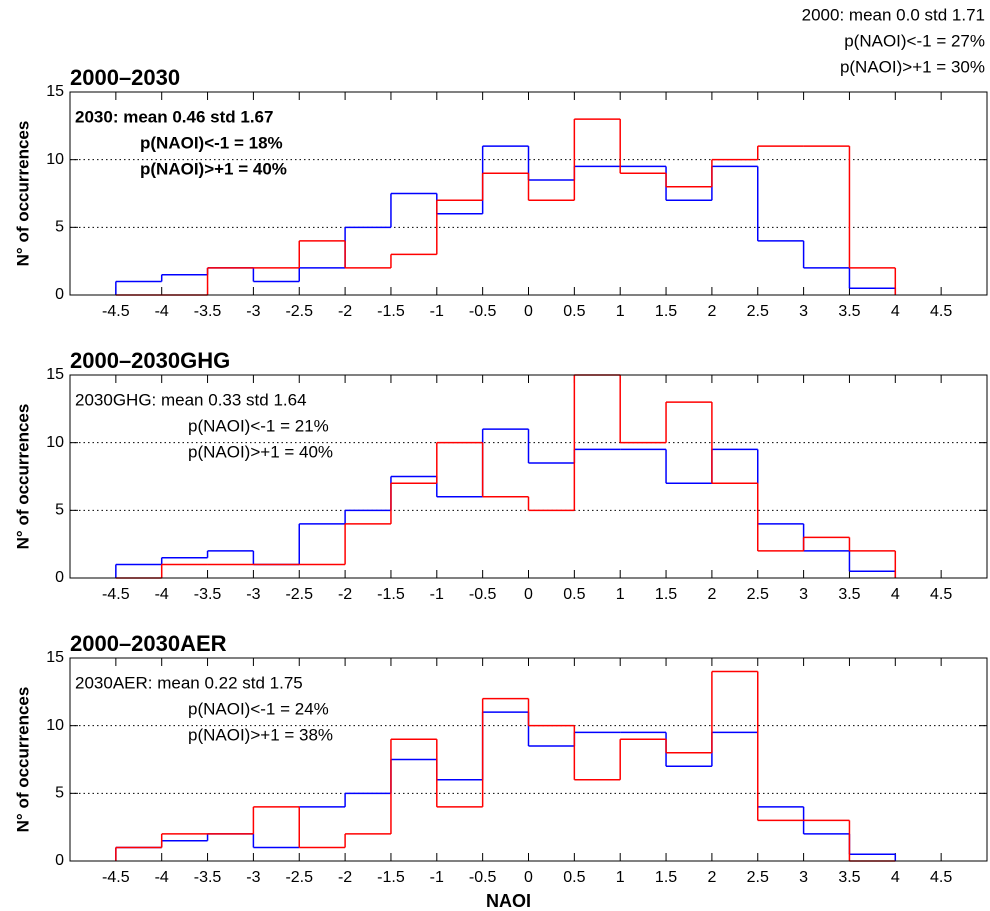  Describe the element at coordinates (508, 901) in the screenshot. I see `x-axis-label: NAOI` at that location.